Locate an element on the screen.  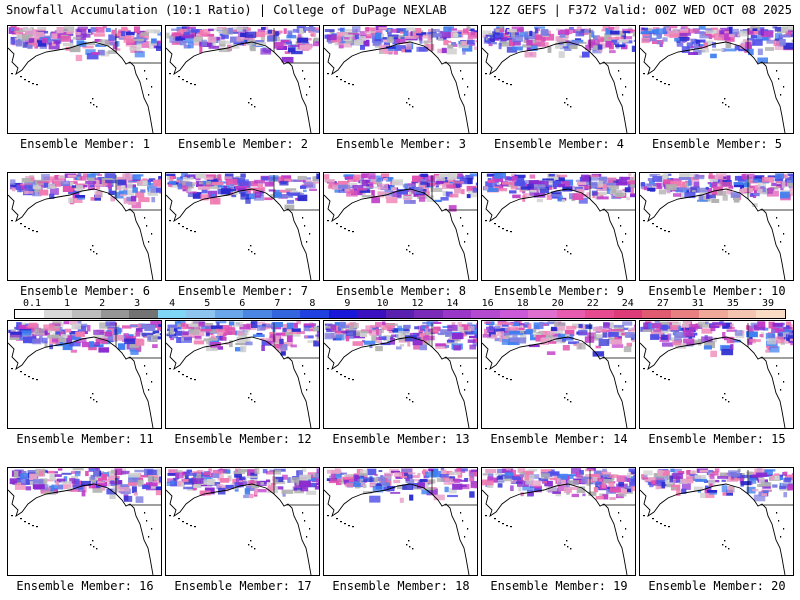
colorbar-tick-label: 4 is located at coordinates (172, 303).